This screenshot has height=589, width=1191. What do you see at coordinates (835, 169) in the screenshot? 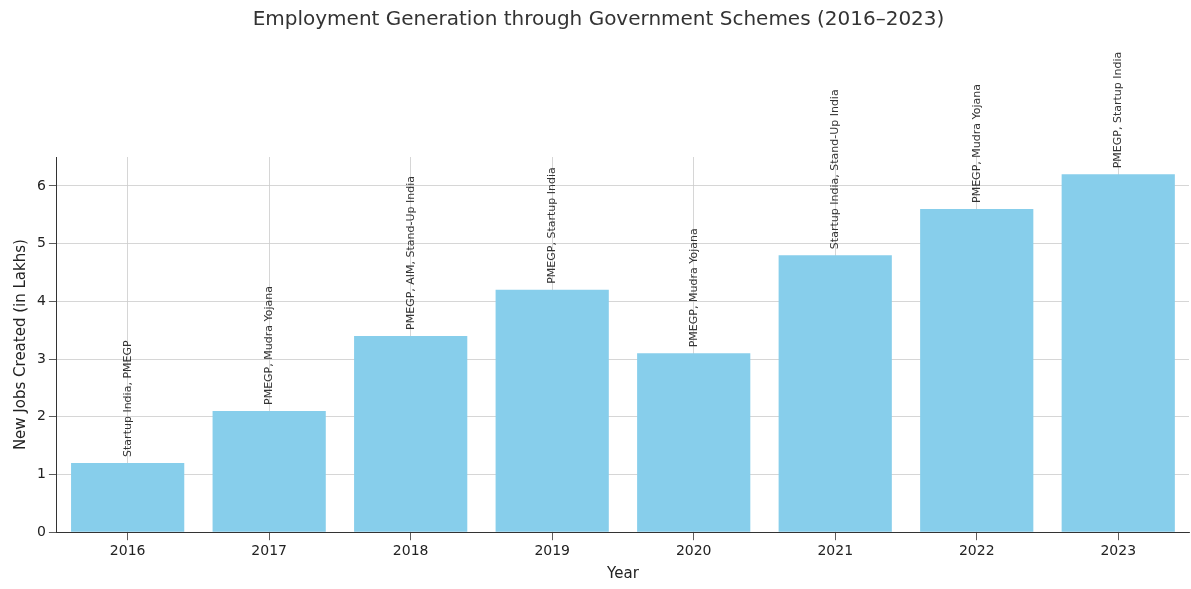
I see `annotation: Startup India, Stand-Up India` at bounding box center [835, 169].